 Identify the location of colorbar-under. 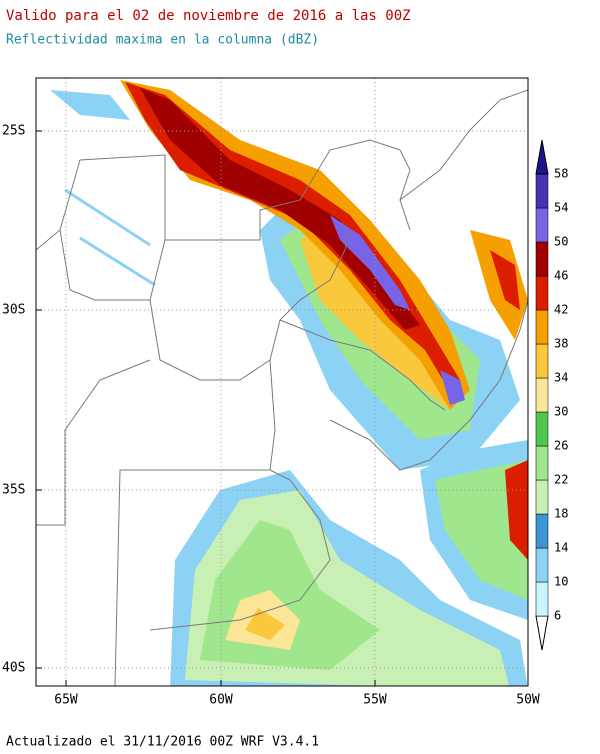
(542, 633).